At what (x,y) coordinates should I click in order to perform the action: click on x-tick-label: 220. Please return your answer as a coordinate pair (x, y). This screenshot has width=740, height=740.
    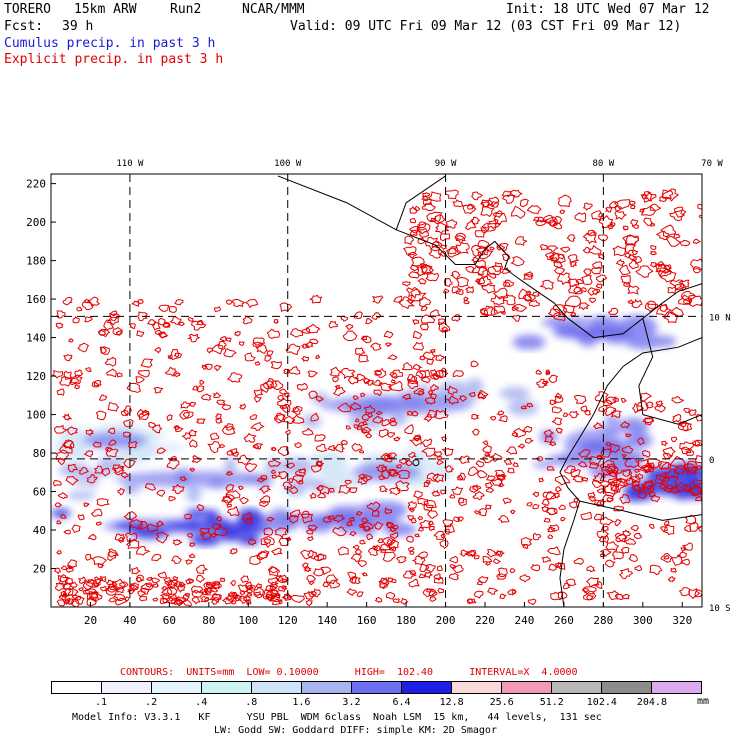
    Looking at the image, I should click on (485, 620).